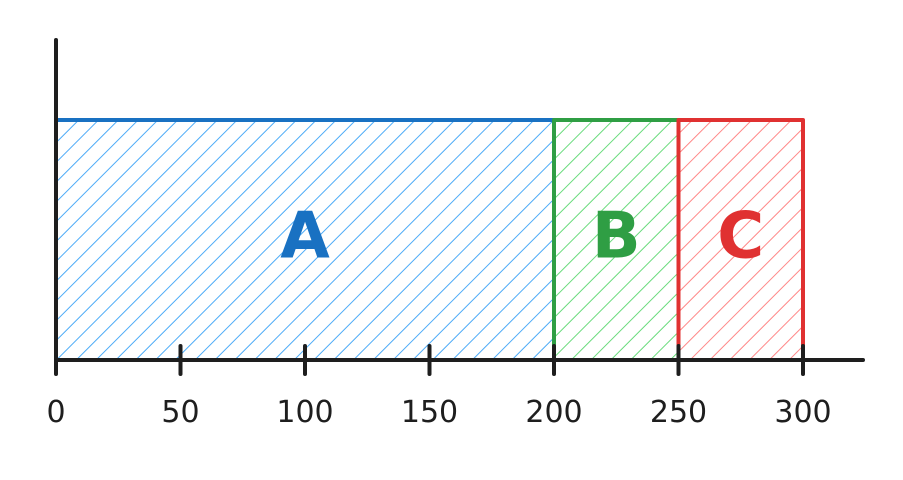 The width and height of the screenshot is (903, 480). I want to click on segment-label-b: B, so click(616, 237).